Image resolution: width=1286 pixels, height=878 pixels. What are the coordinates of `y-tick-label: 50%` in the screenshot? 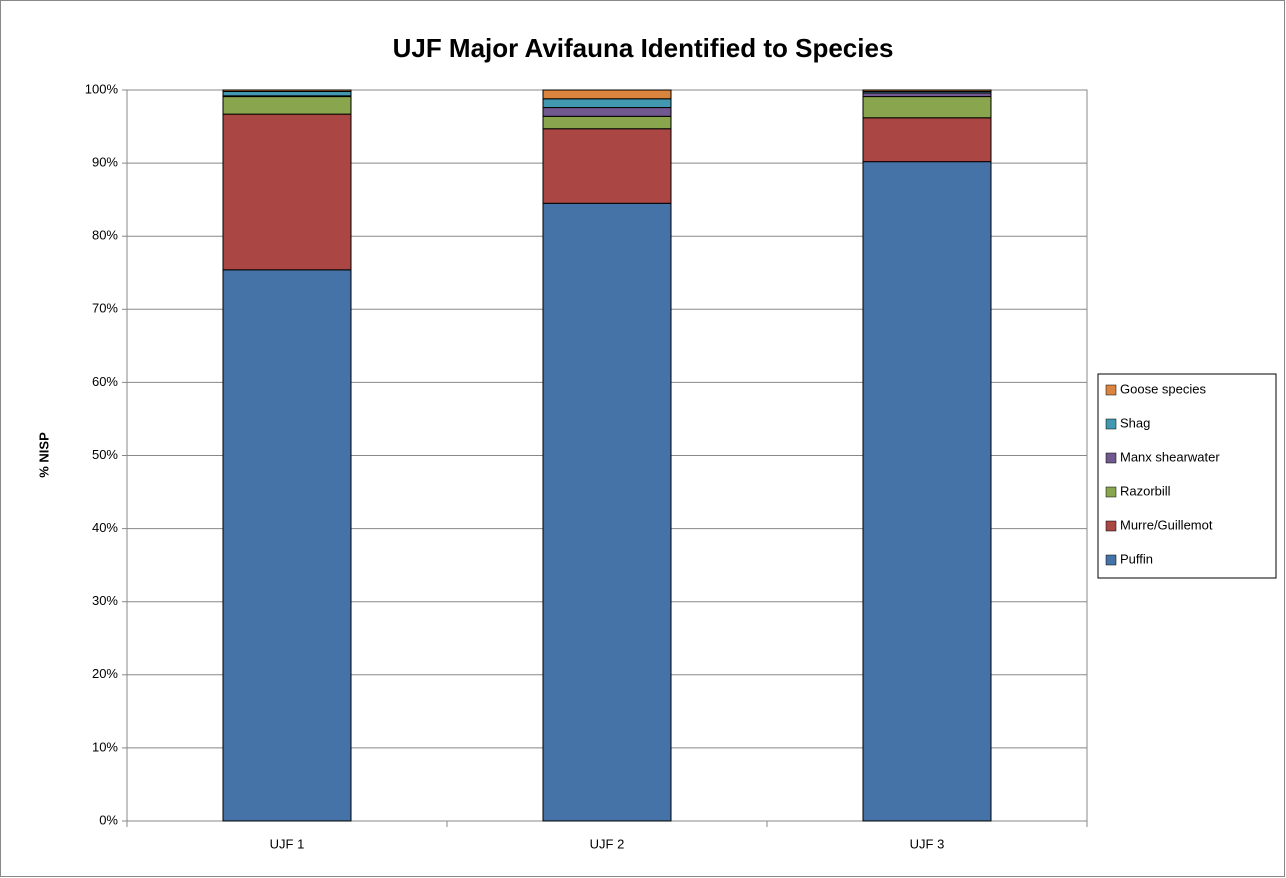 It's located at (105, 454).